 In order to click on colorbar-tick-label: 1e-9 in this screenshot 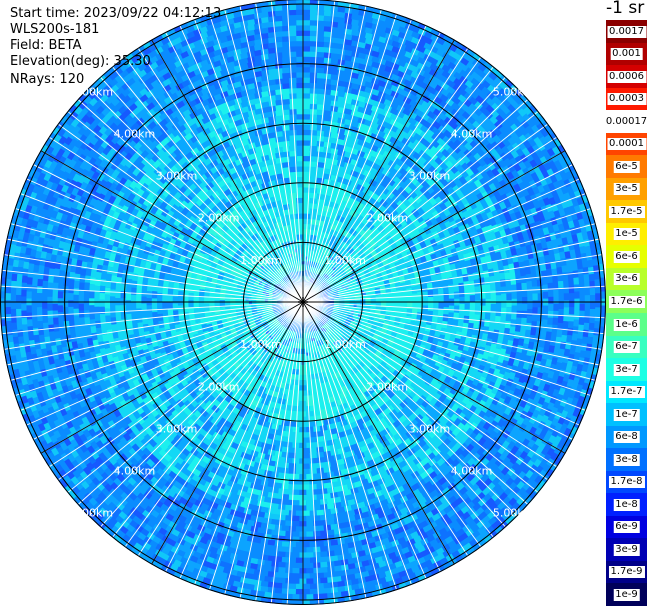, I will do `click(626, 594)`.